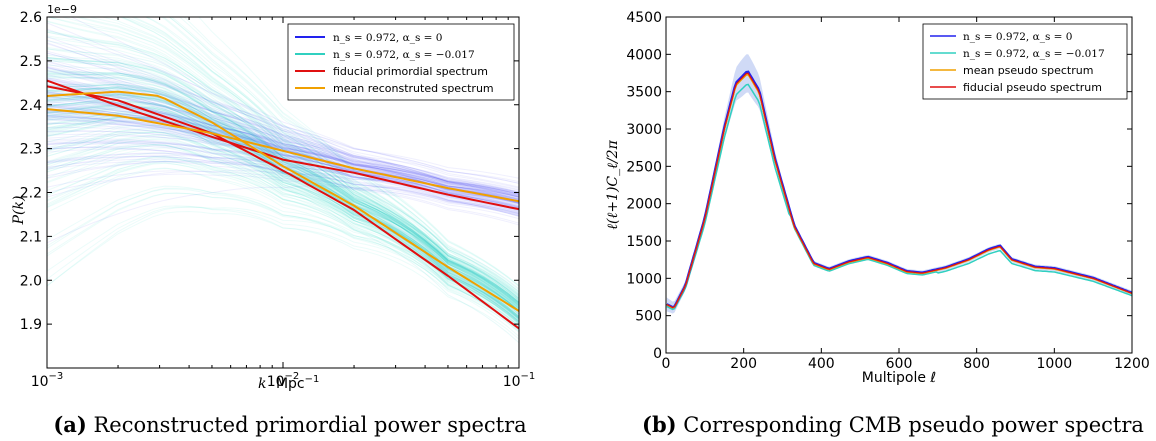  What do you see at coordinates (62, 9) in the screenshot?
I see `chart-a-y-multiplier: 1e−9` at bounding box center [62, 9].